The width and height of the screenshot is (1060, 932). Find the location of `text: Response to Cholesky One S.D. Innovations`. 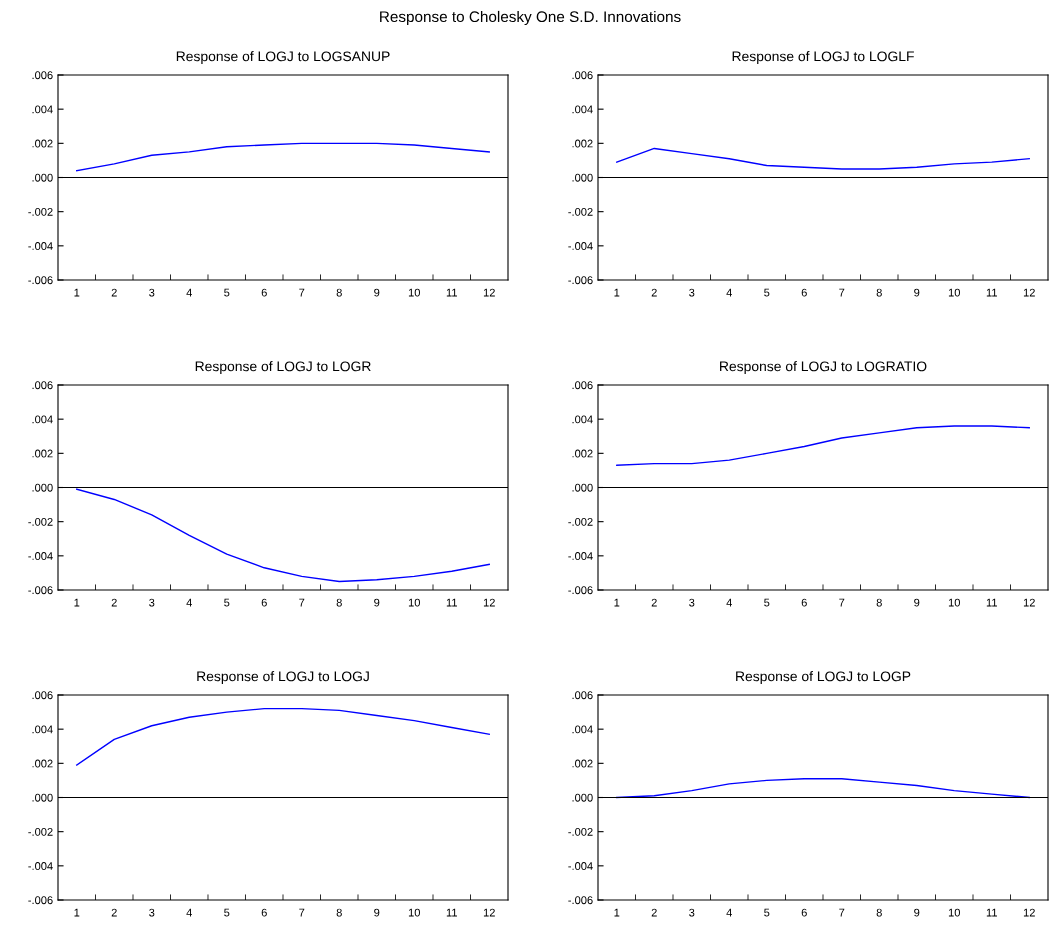

text: Response to Cholesky One S.D. Innovations is located at coordinates (530, 18).